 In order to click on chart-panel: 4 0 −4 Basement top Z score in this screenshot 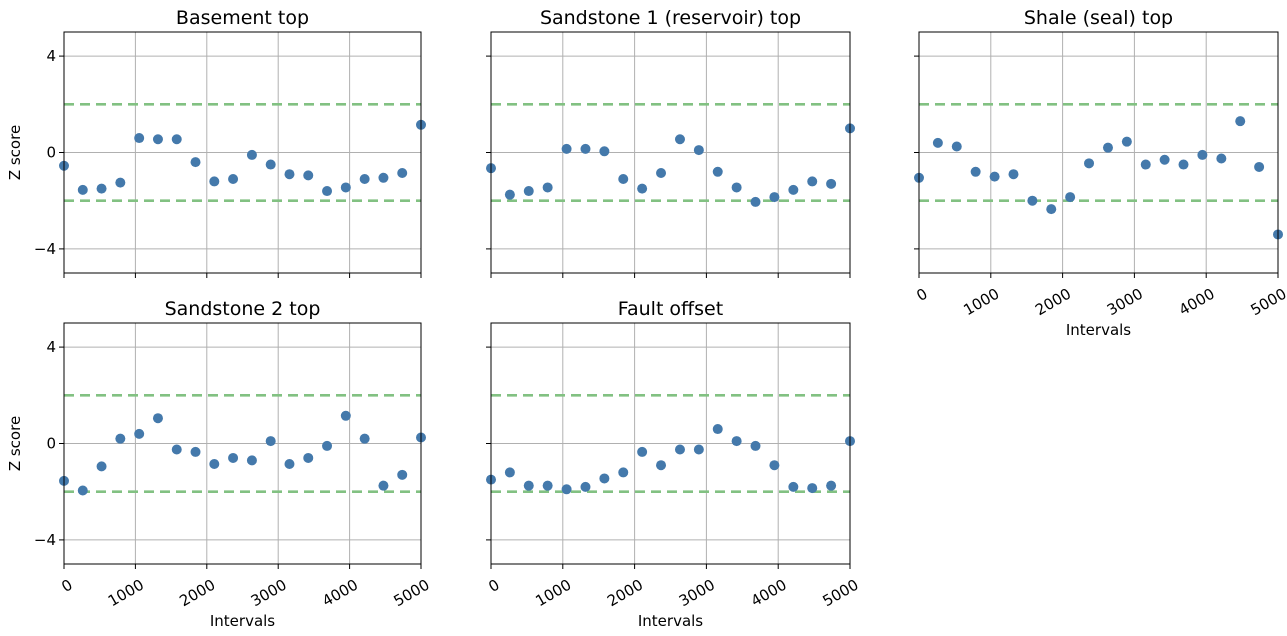, I will do `click(216, 142)`.